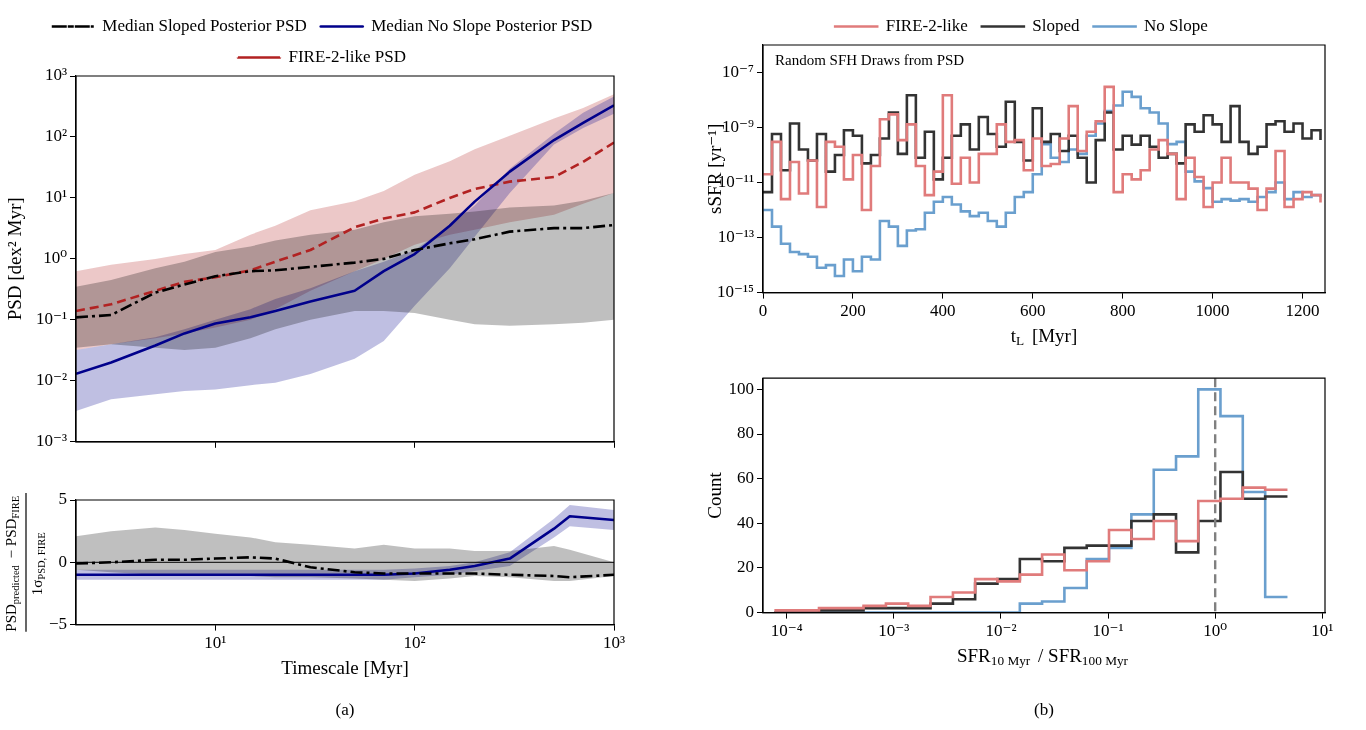 Image resolution: width=1366 pixels, height=730 pixels. What do you see at coordinates (55, 197) in the screenshot?
I see `y-tick-label: 10¹` at bounding box center [55, 197].